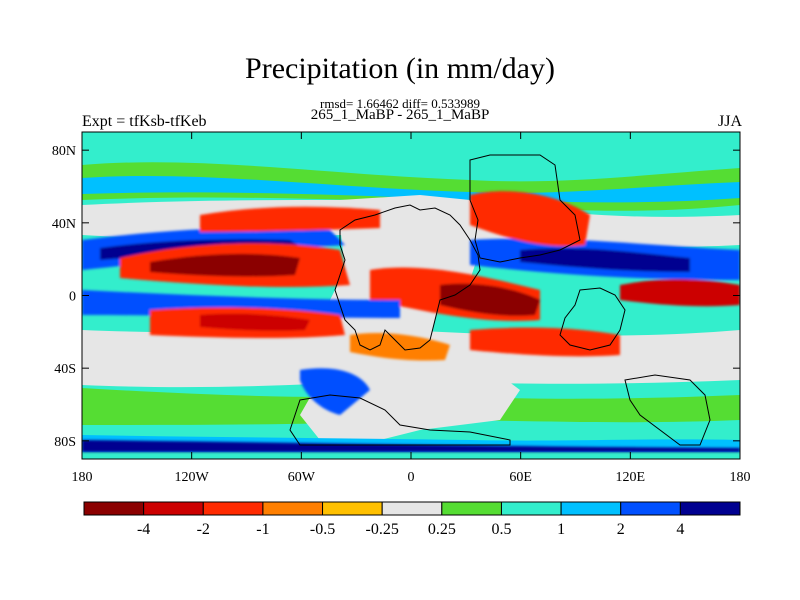  I want to click on colorbar-label: 1, so click(561, 529).